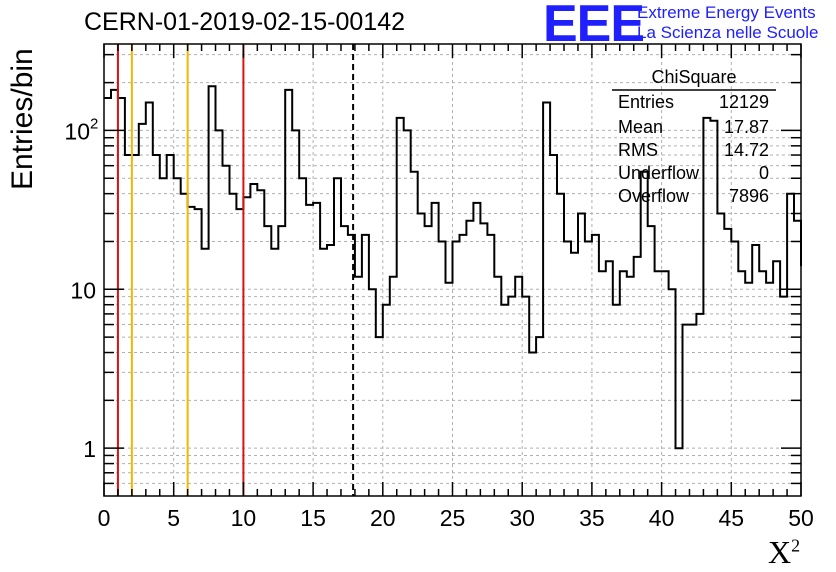 The image size is (836, 572). What do you see at coordinates (693, 128) in the screenshot?
I see `stats-row-mean: Mean 17.87` at bounding box center [693, 128].